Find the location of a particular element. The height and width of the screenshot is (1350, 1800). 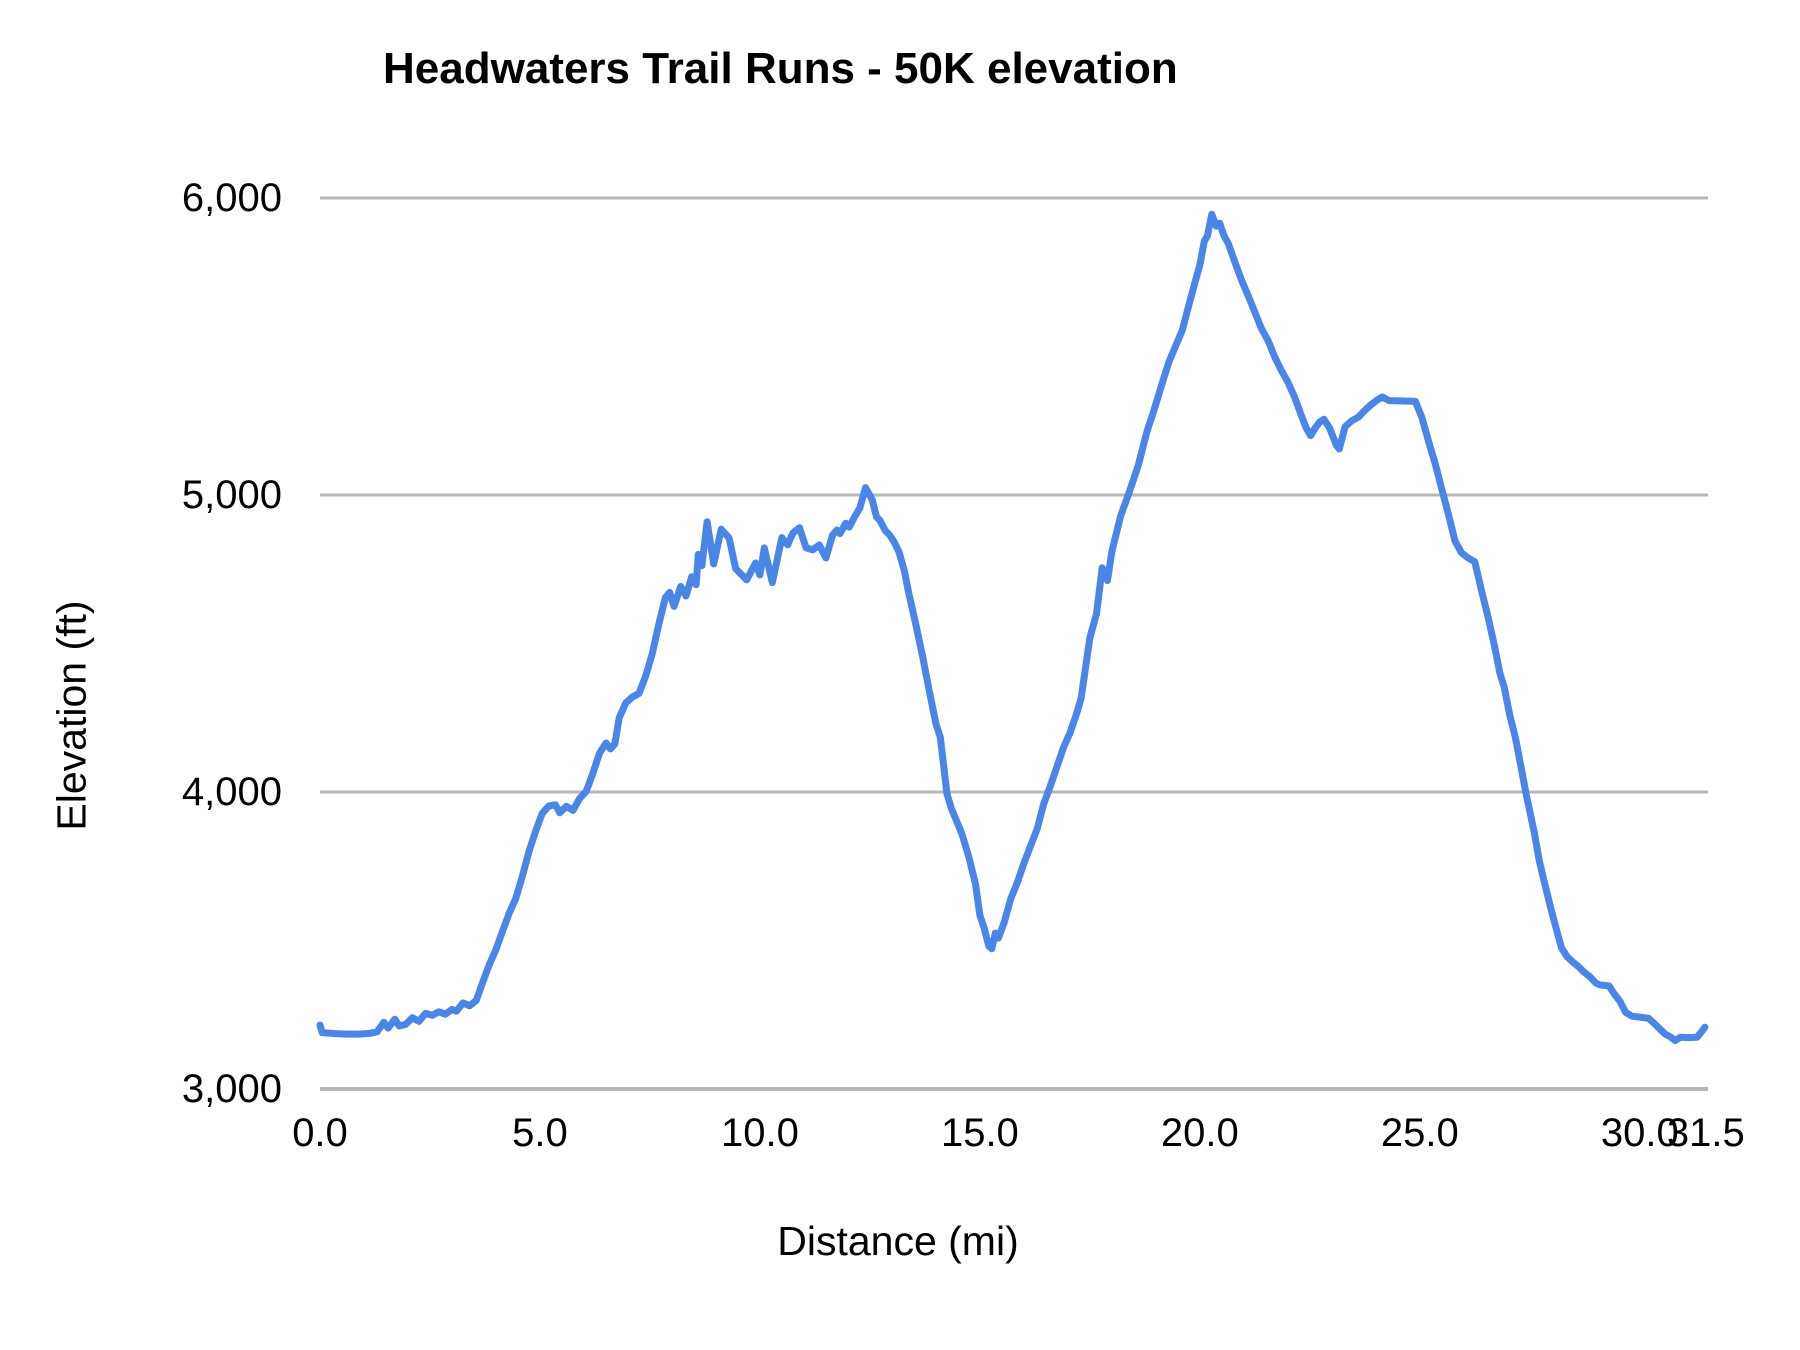

x-tick-label: 15.0 is located at coordinates (979, 1133).